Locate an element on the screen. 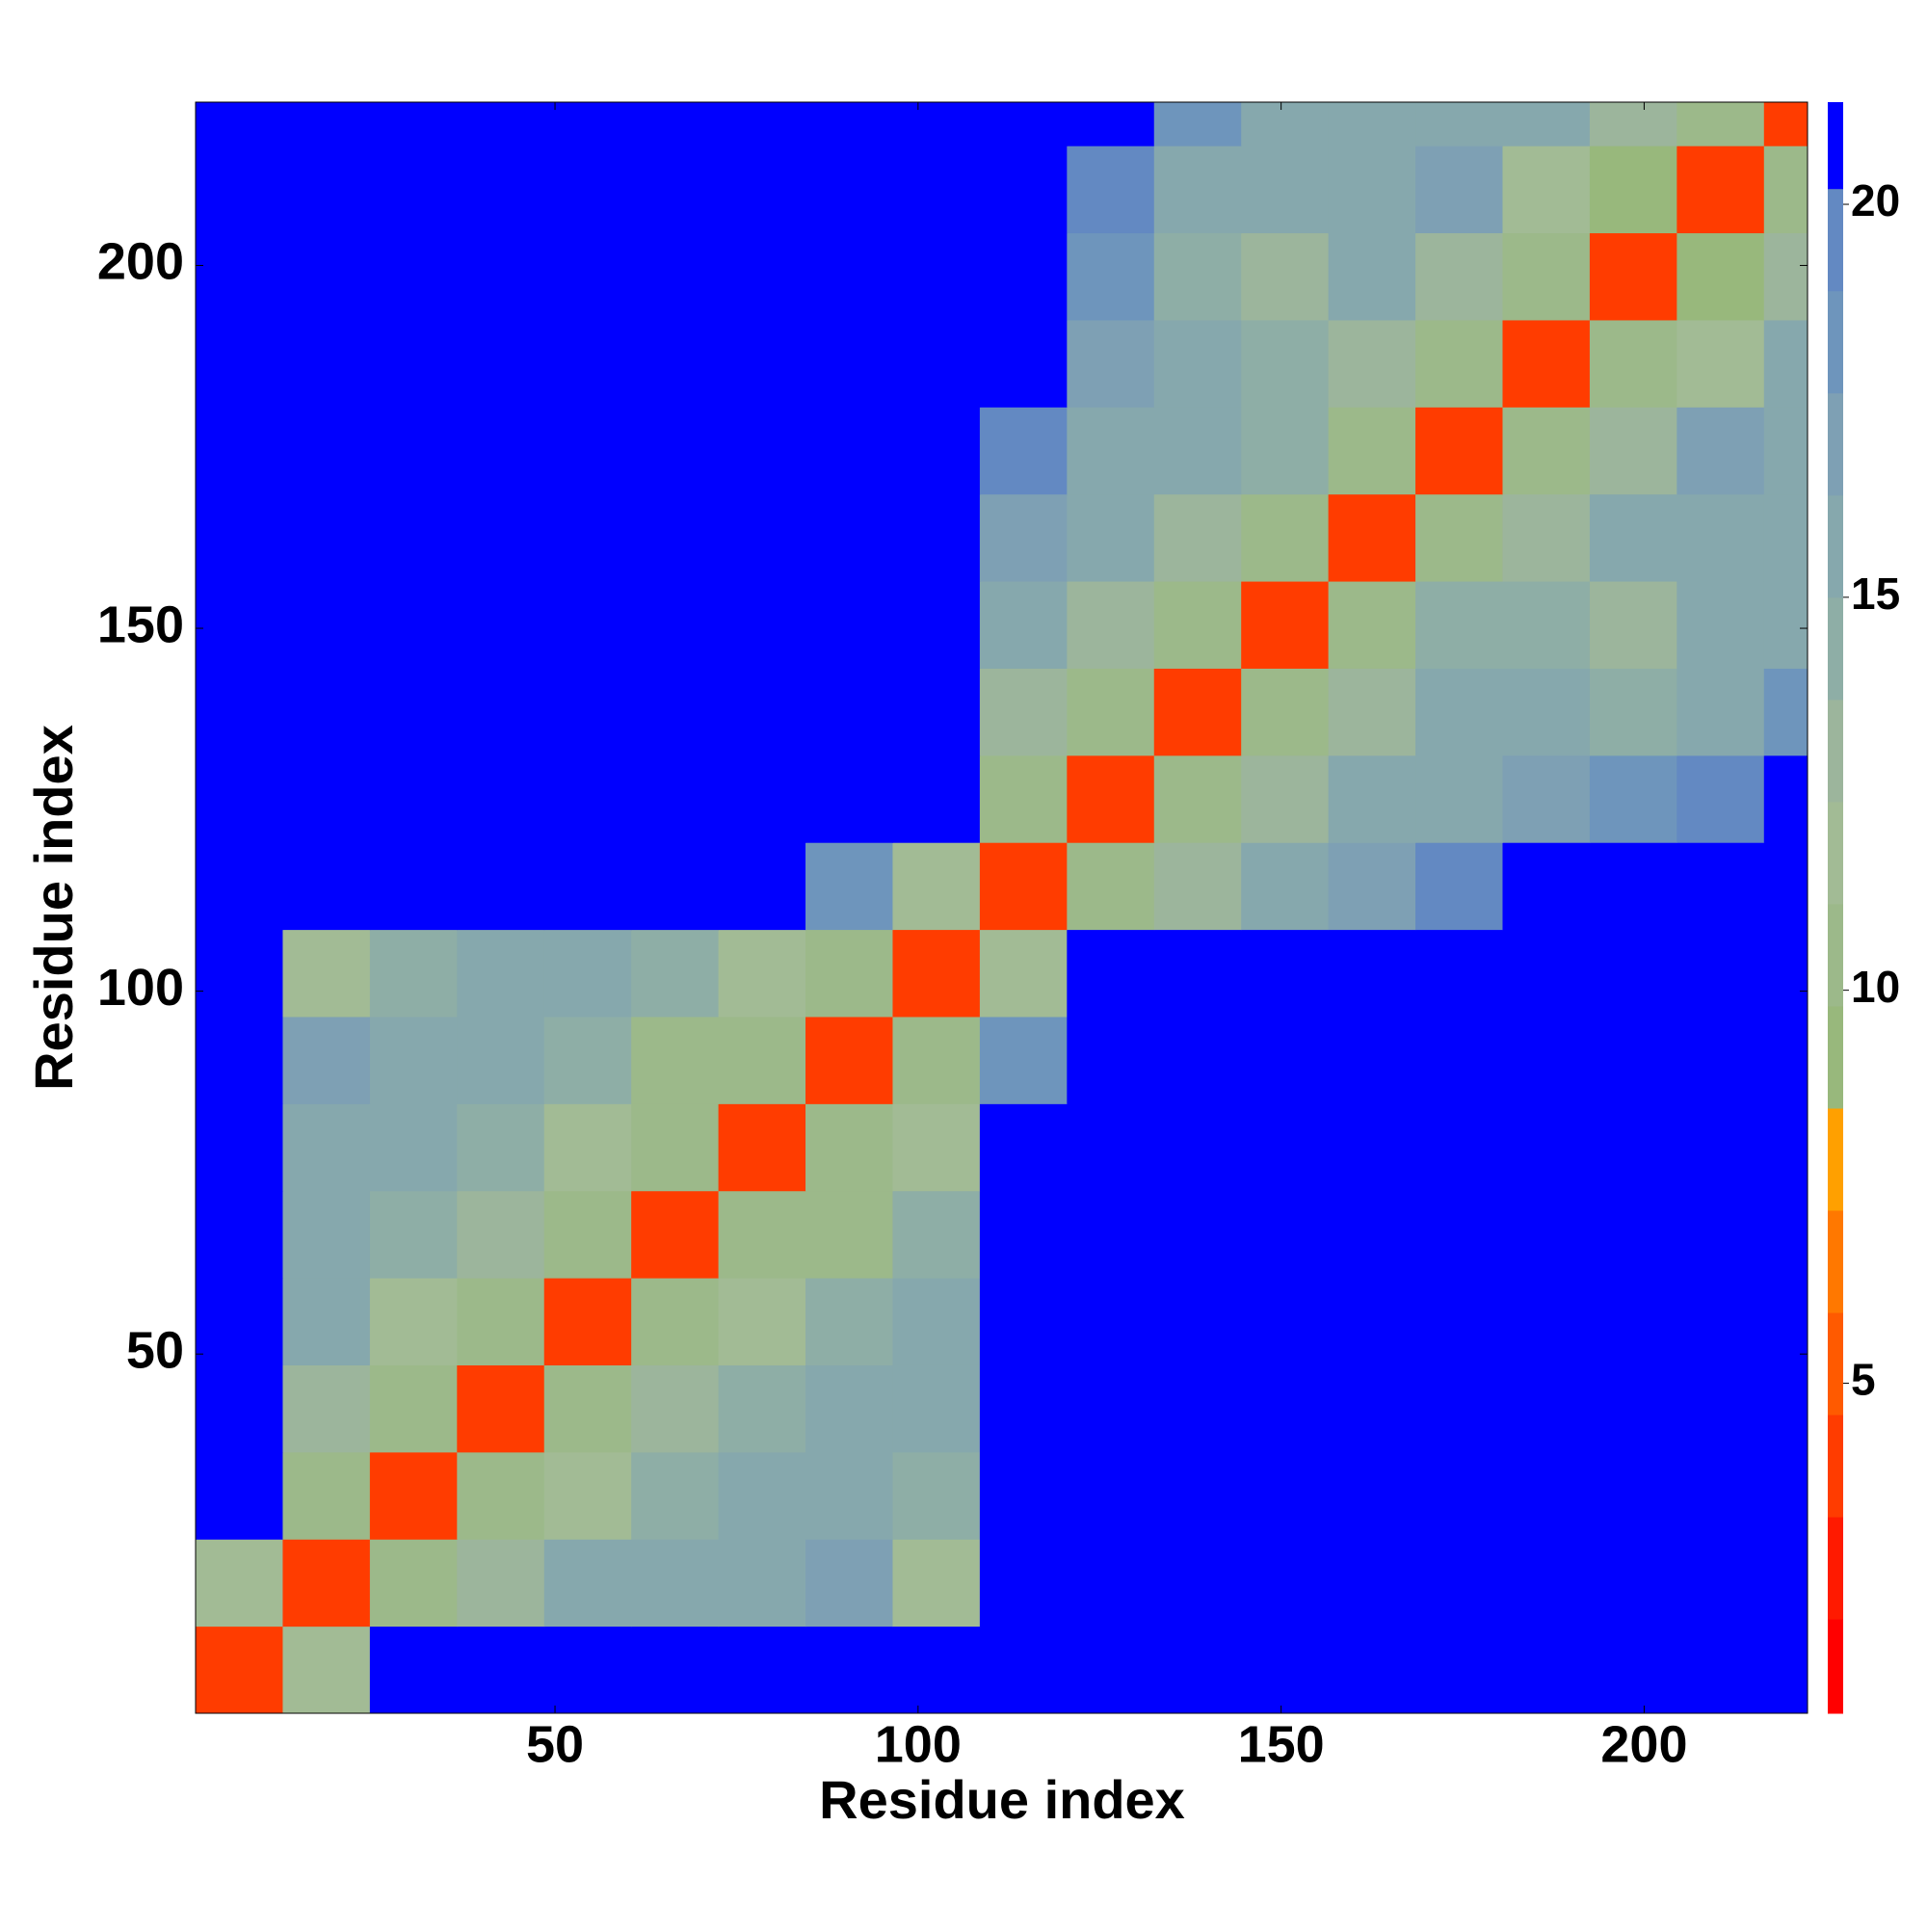 The image size is (1927, 1932). x-tick-label: 50 is located at coordinates (555, 1744).